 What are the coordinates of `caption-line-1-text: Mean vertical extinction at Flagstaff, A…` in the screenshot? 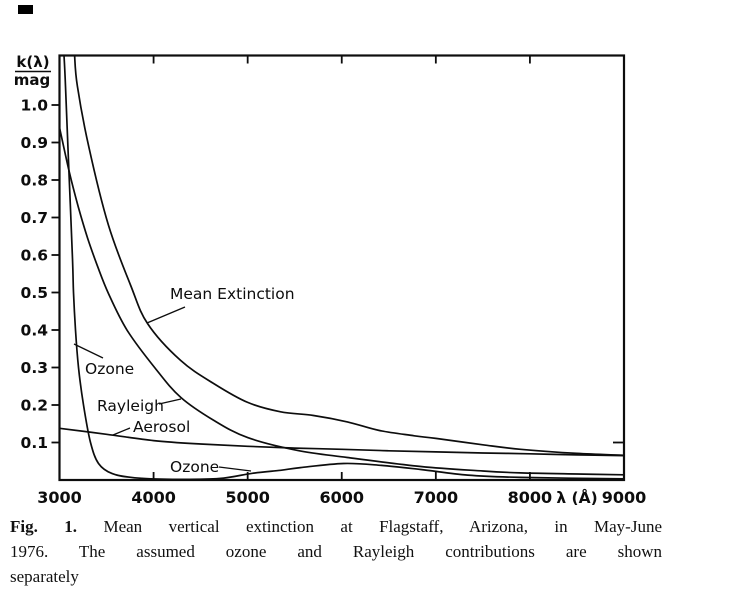 It's located at (383, 526).